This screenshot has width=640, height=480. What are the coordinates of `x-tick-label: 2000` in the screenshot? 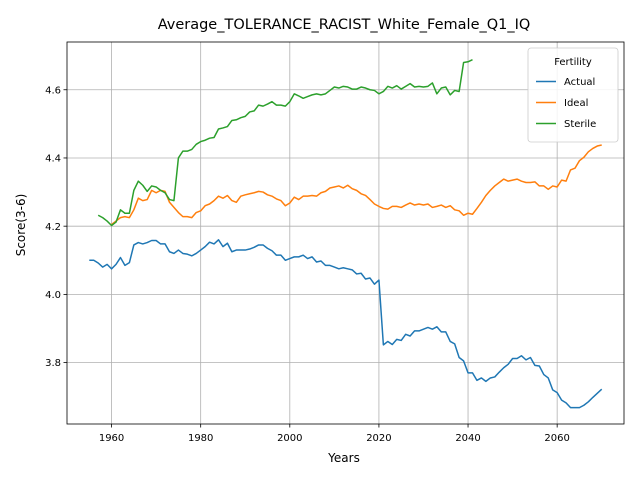 It's located at (289, 438).